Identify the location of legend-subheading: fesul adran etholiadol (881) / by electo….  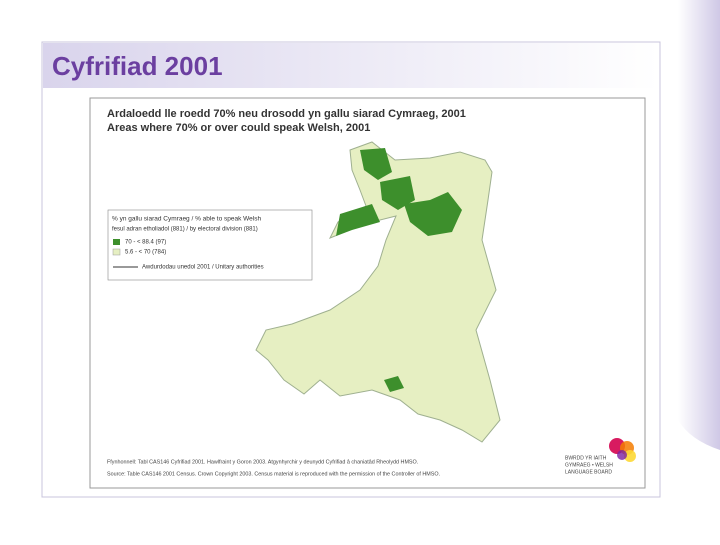
(185, 230).